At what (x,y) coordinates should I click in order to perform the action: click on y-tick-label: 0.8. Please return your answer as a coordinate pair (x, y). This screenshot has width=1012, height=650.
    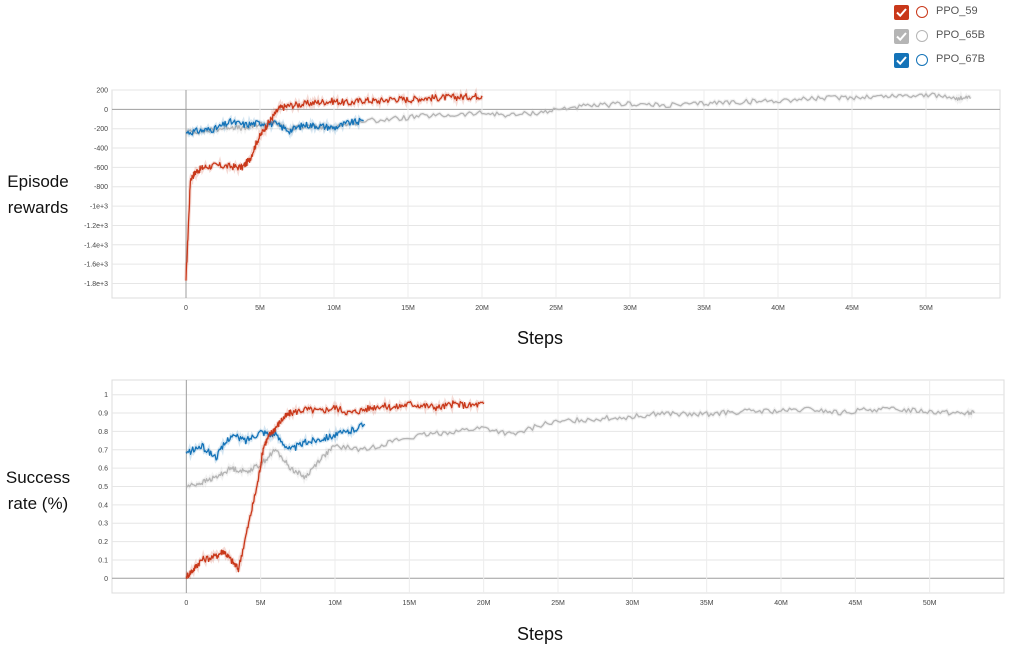
    Looking at the image, I should click on (103, 432).